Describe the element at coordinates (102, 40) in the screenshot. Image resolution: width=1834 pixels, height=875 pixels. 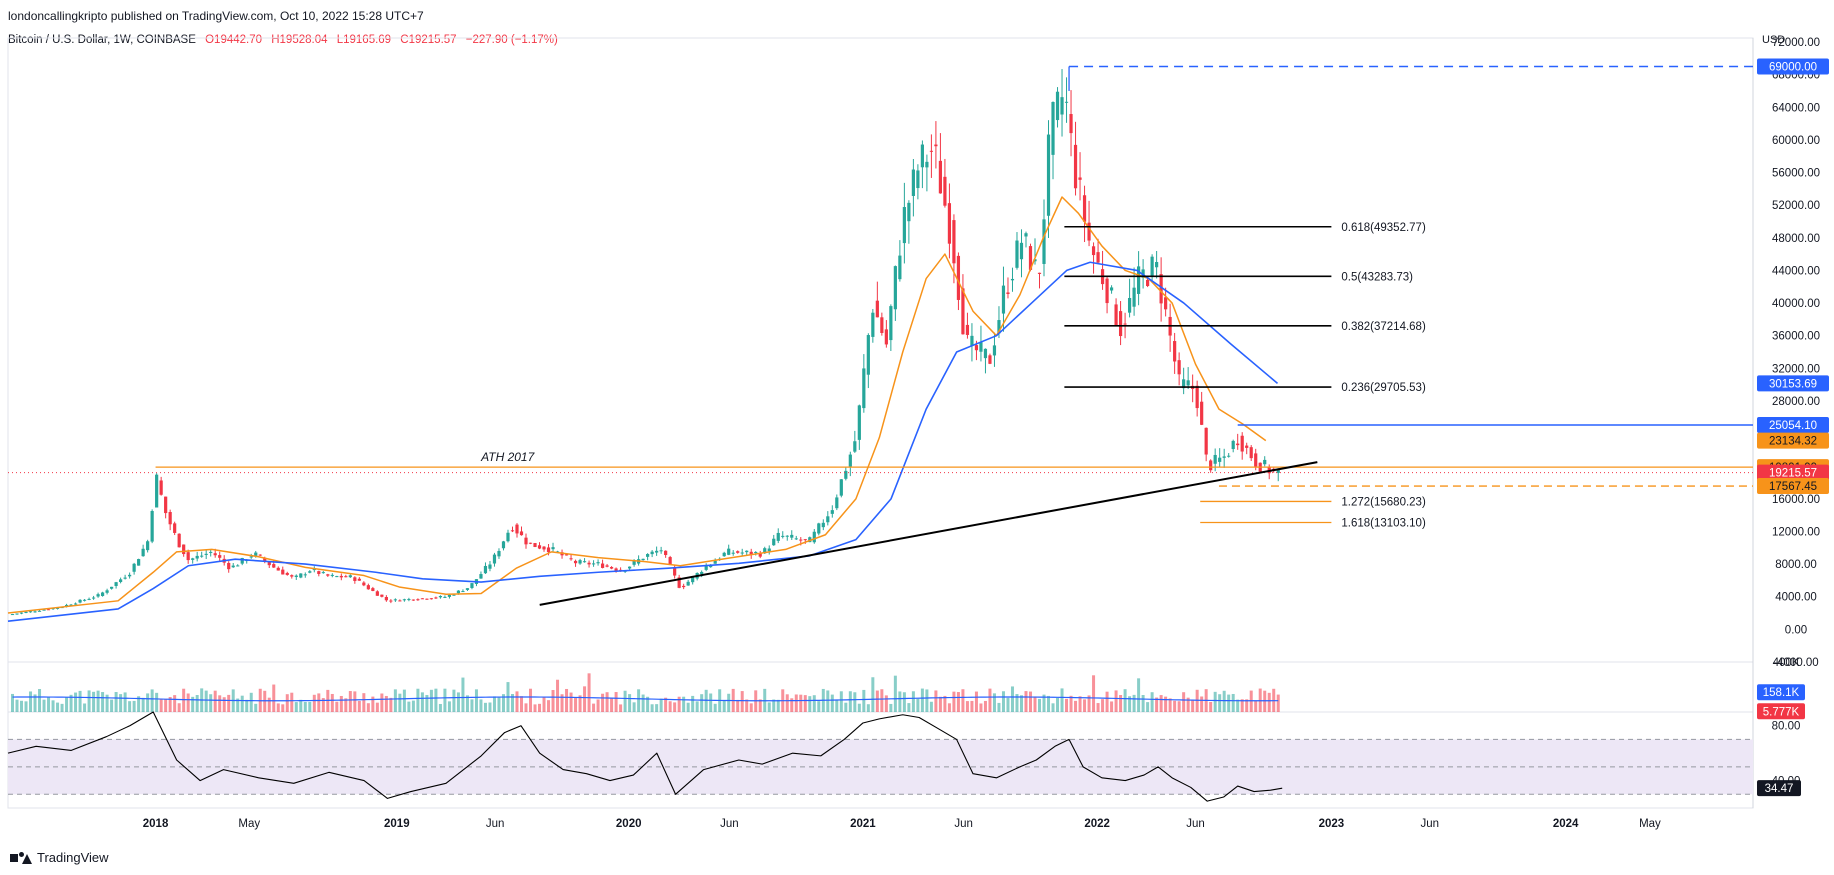
I see `symbol-name: Bitcoin / U.S. Dollar, 1W, COINBASE` at that location.